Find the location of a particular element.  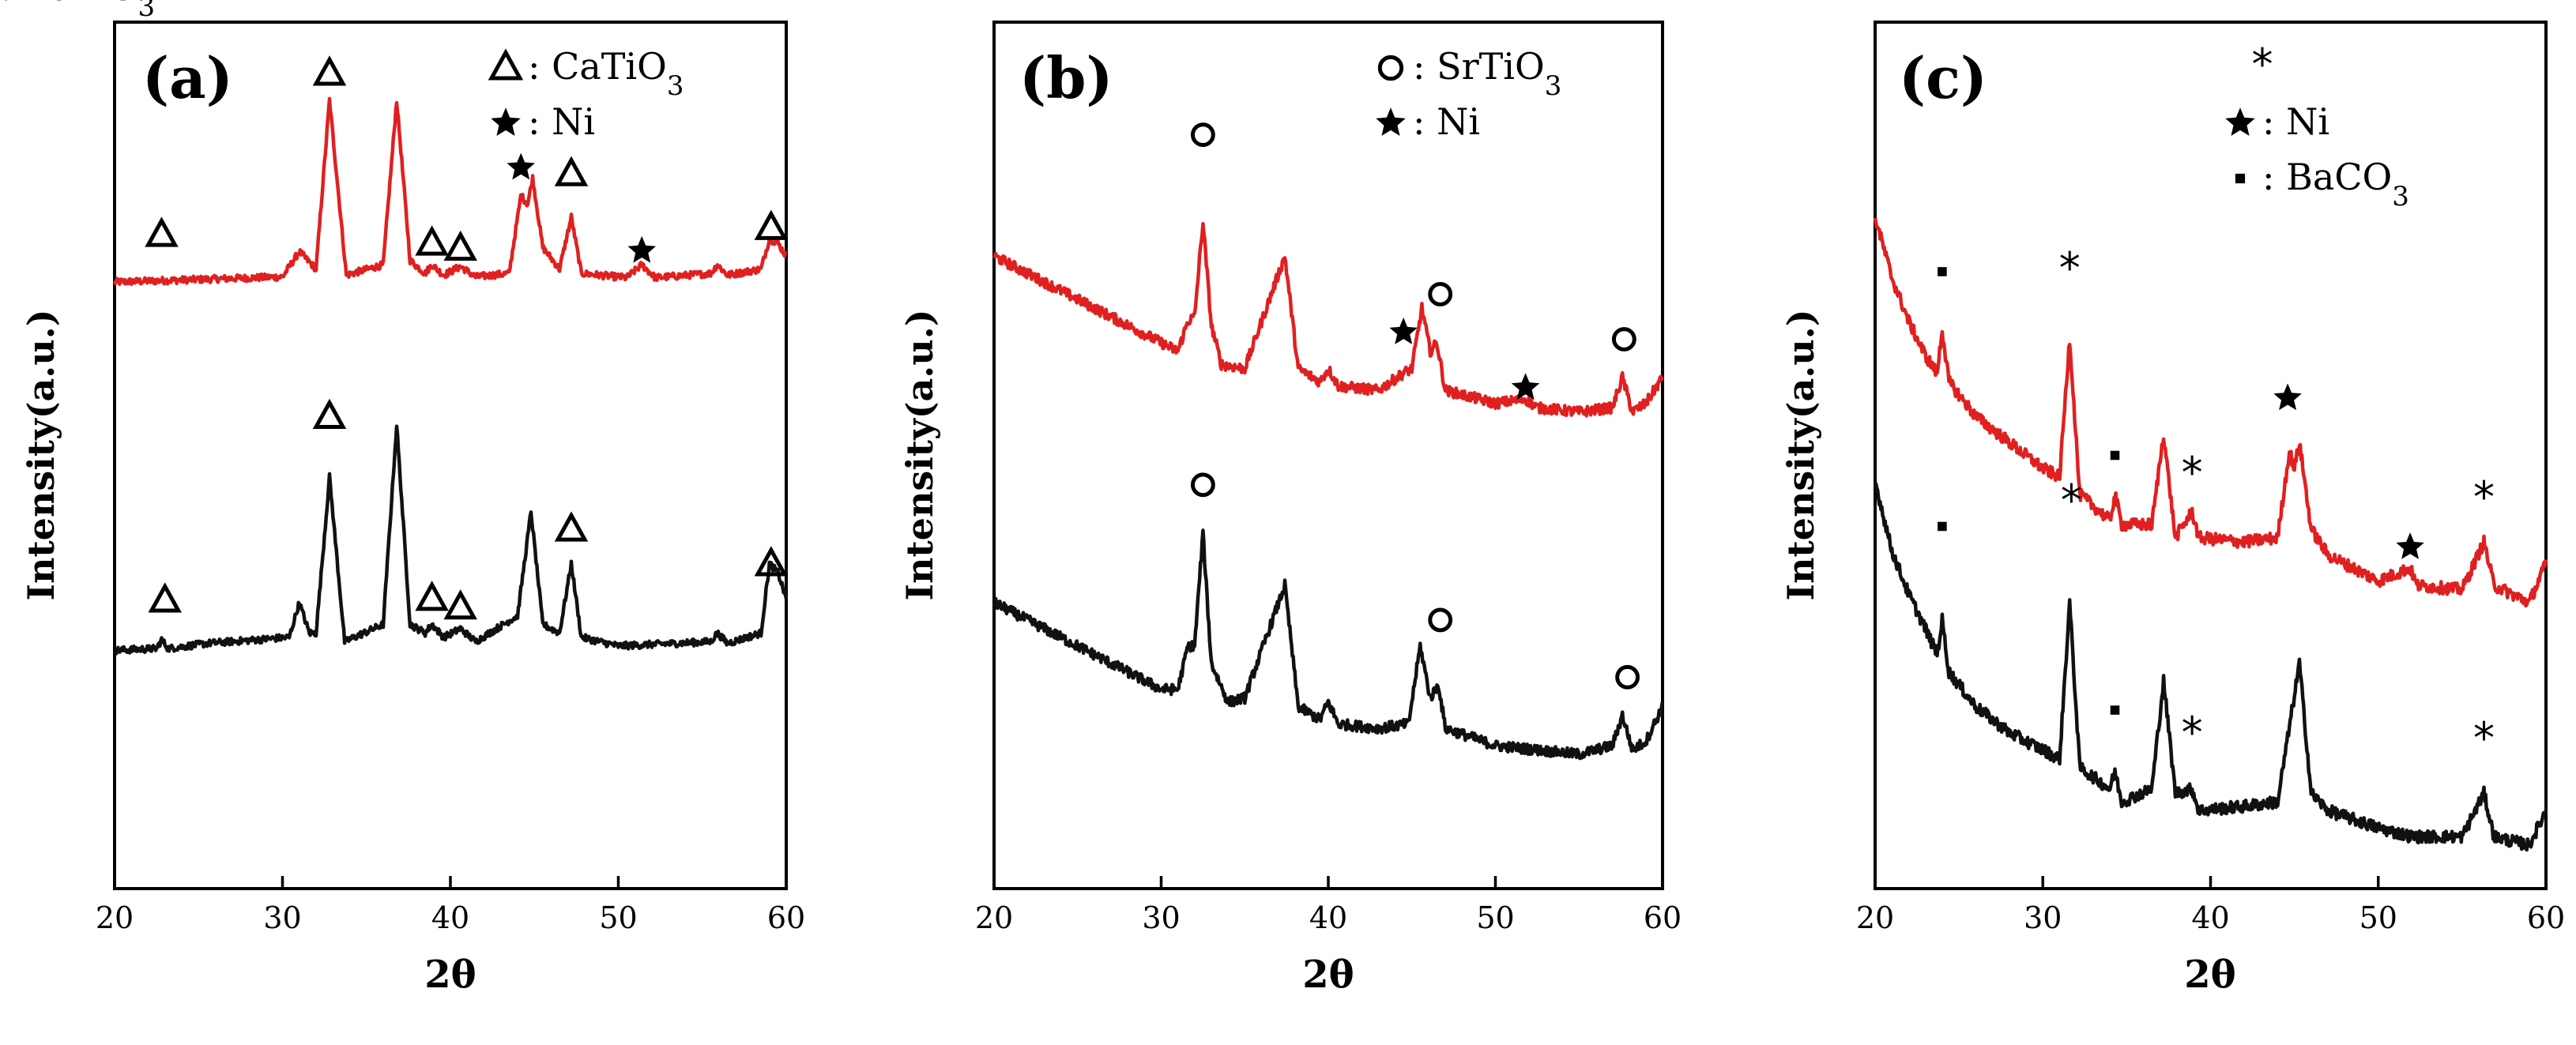

panel-a-x-ticks: 20 30 40 50 60 is located at coordinates (450, 905).